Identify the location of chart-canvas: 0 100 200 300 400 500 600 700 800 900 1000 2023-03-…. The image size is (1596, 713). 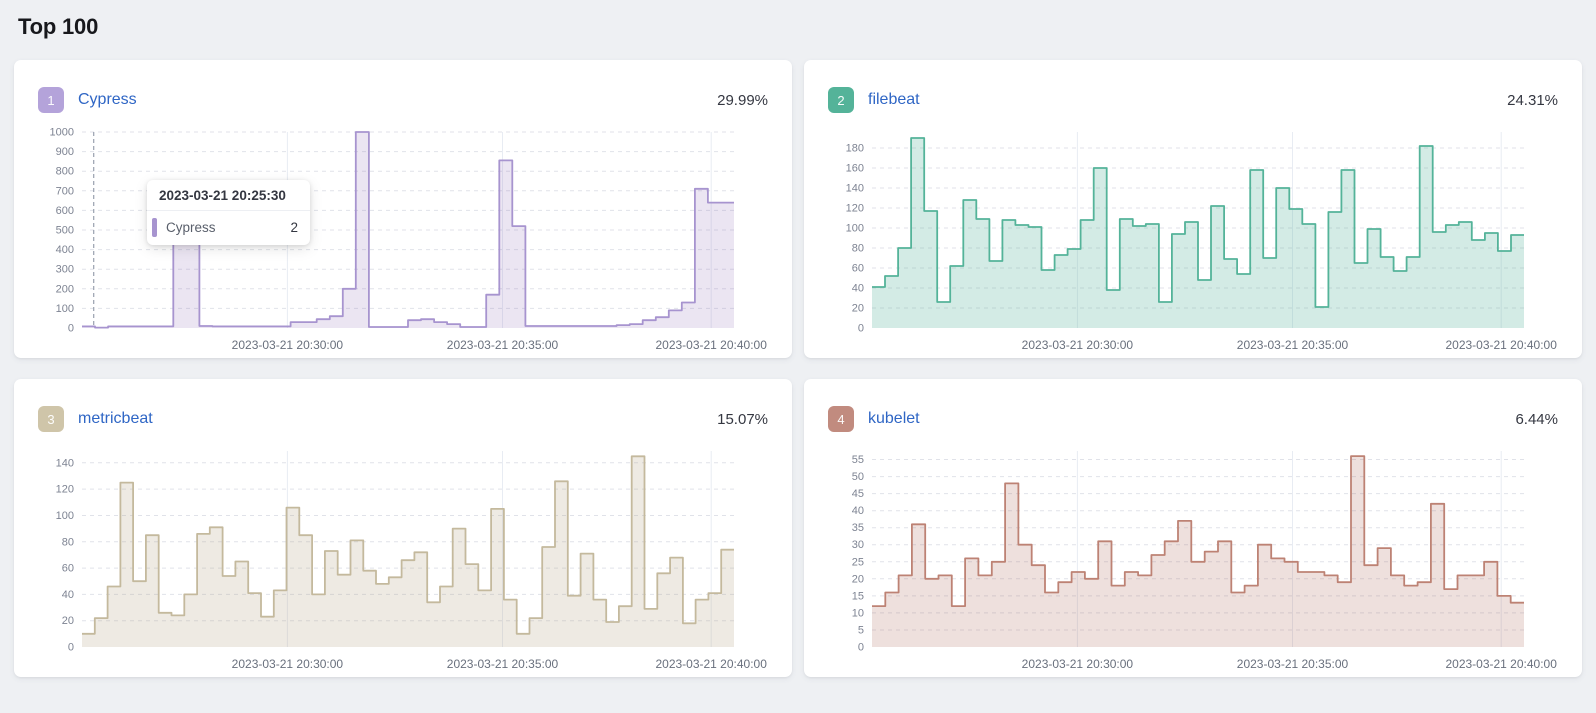
(409, 240).